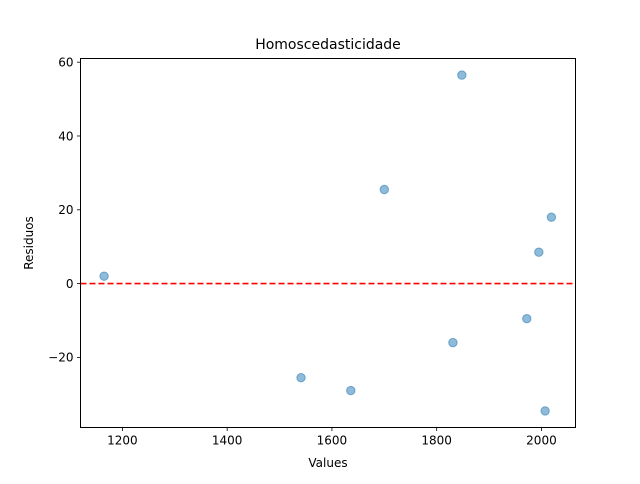  Describe the element at coordinates (328, 45) in the screenshot. I see `chart-title: Homoscedasticidade` at that location.